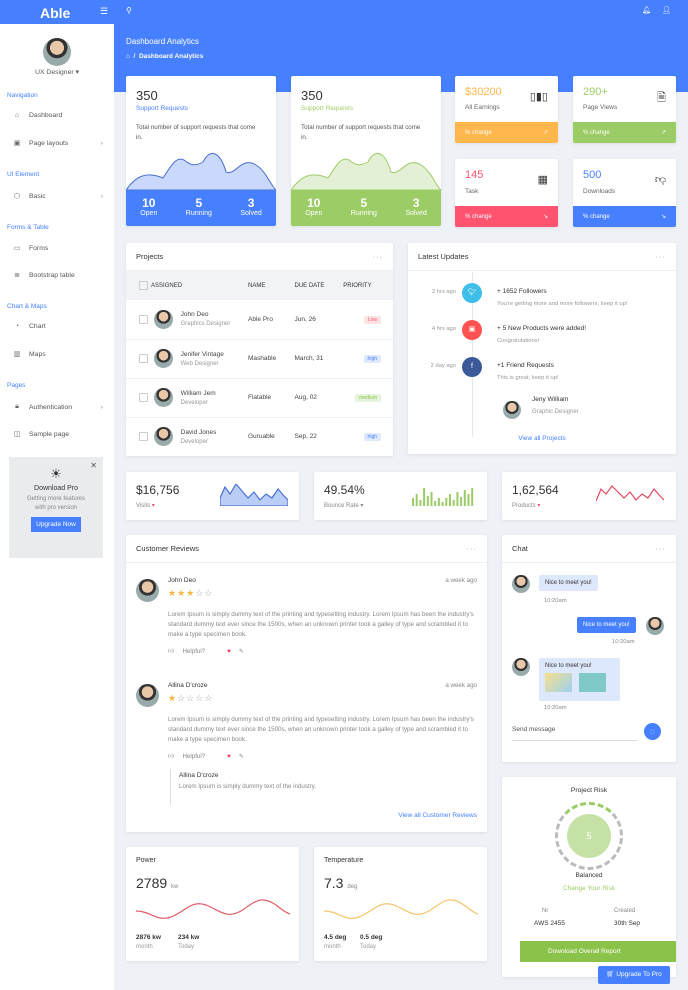  What do you see at coordinates (46, 115) in the screenshot?
I see `sidebar-item-label: Dashboard` at bounding box center [46, 115].